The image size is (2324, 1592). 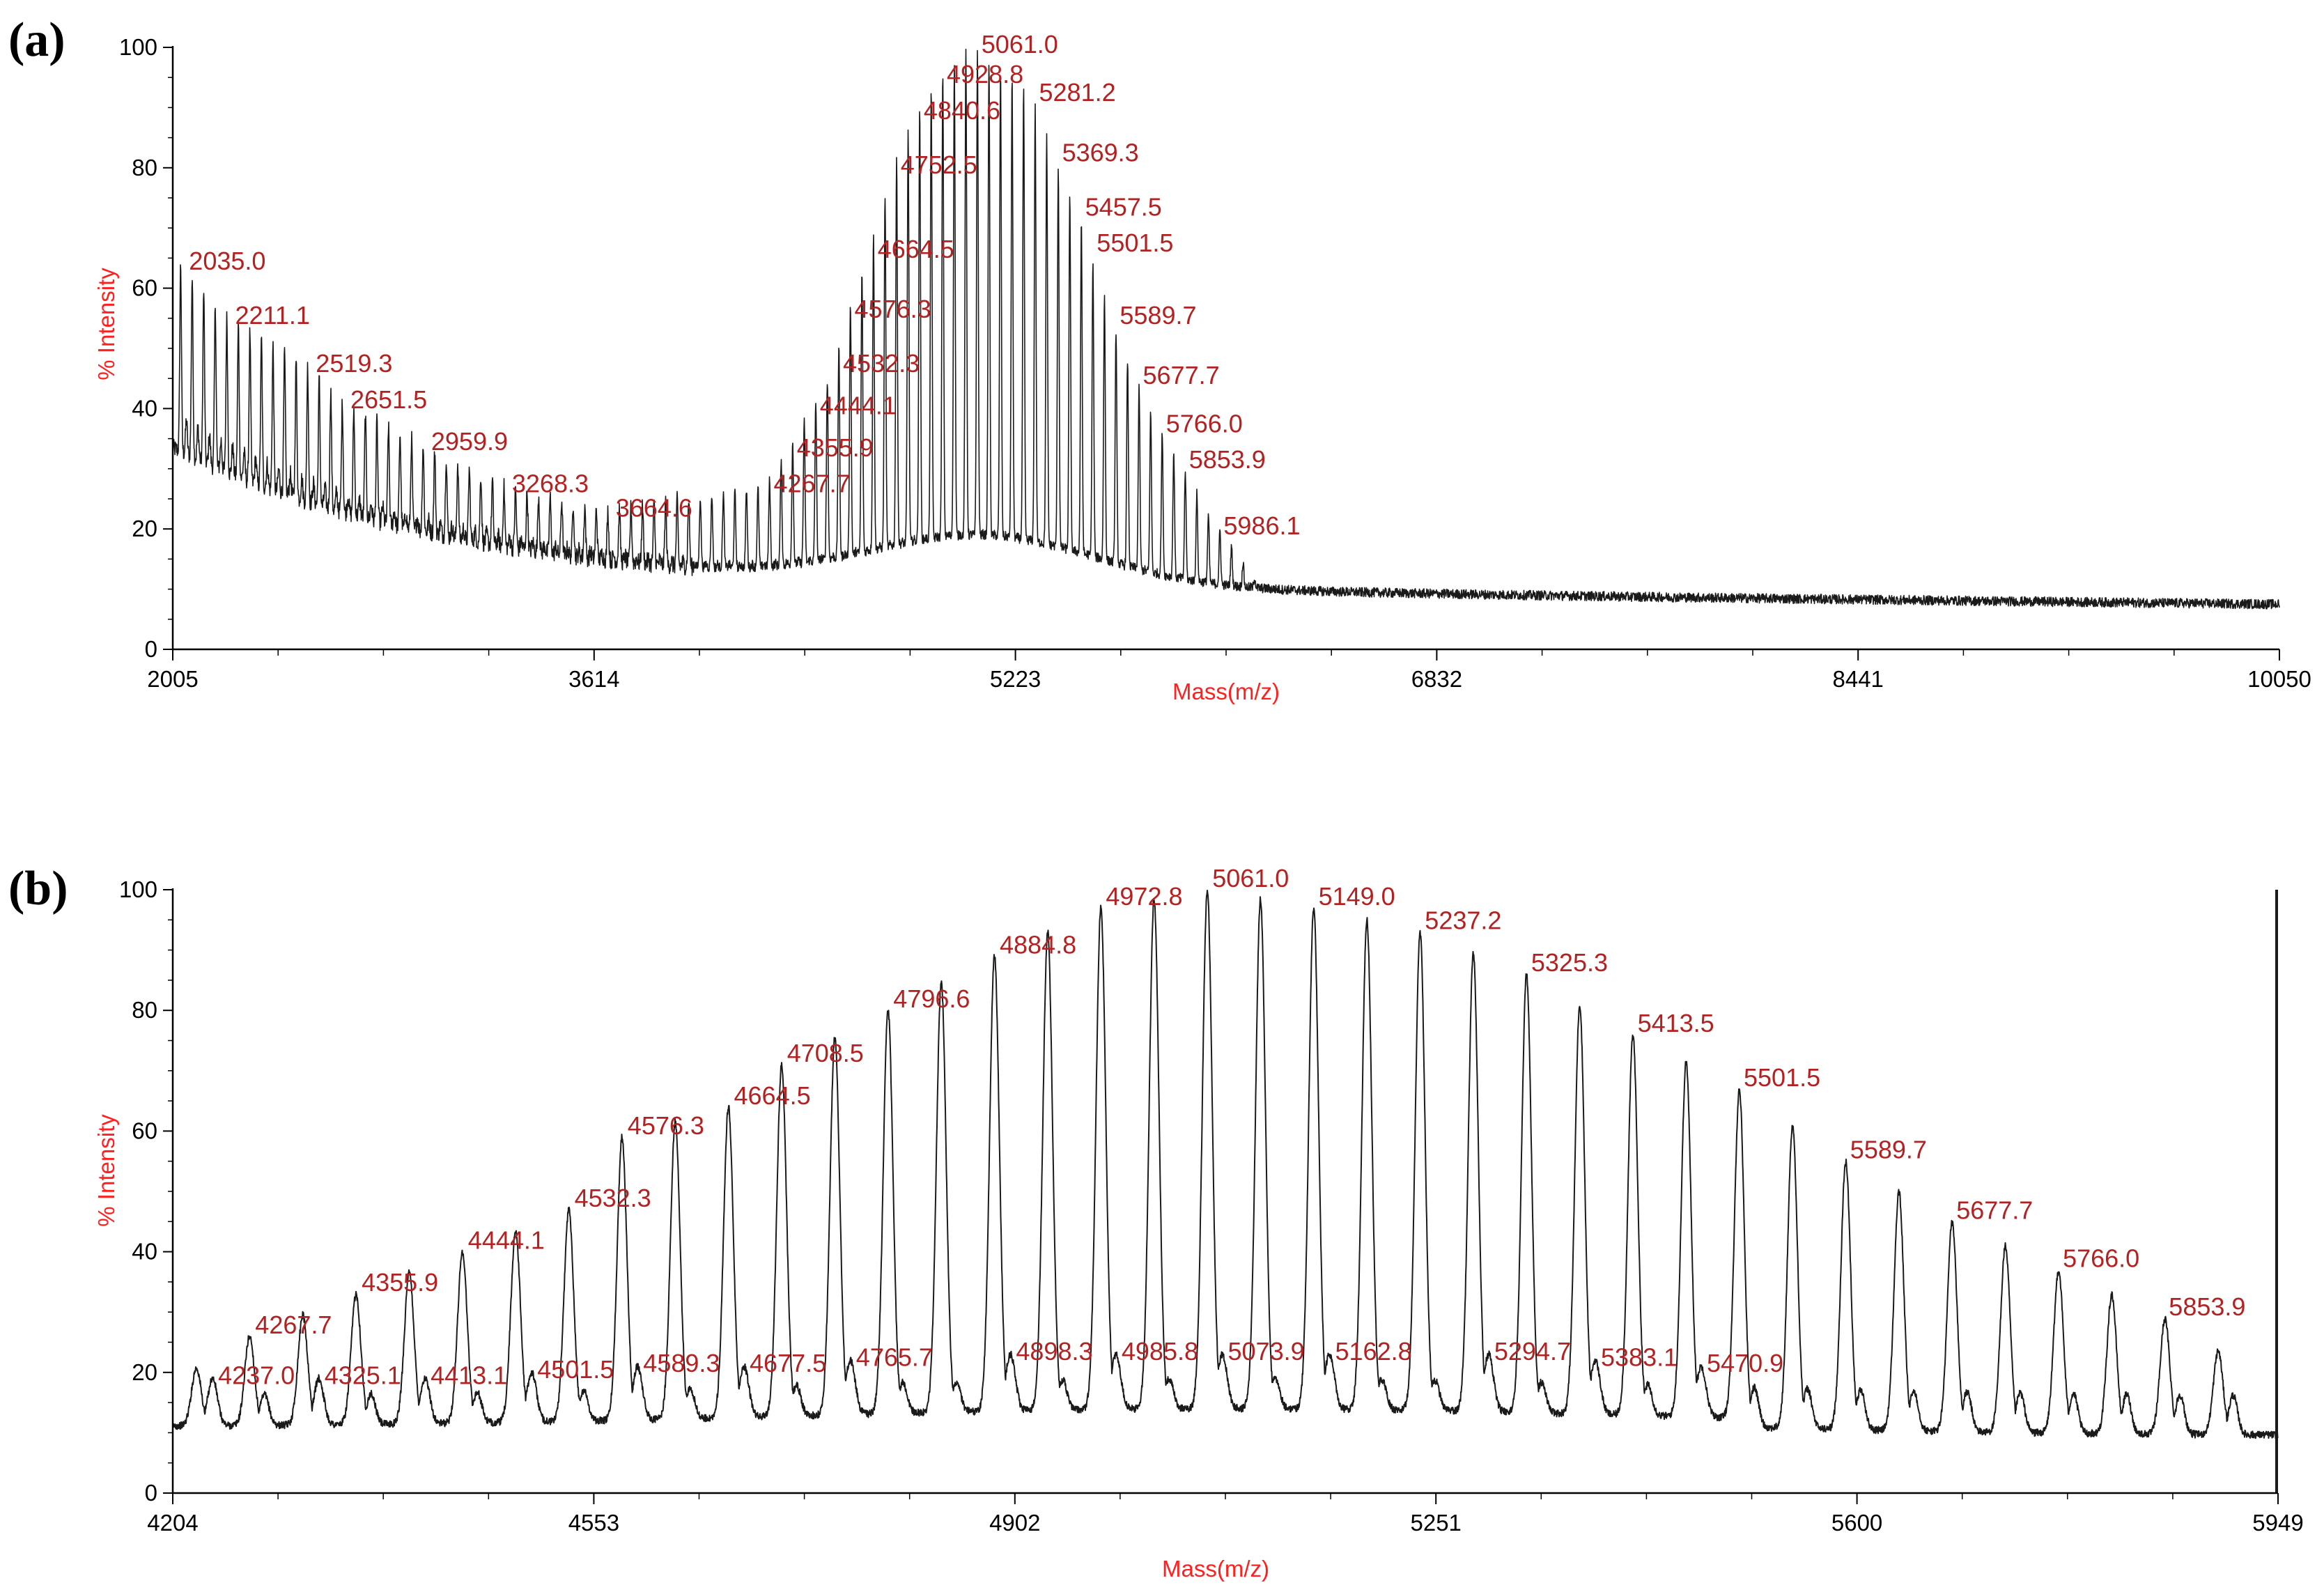 I want to click on peak-label: 4928.8, so click(x=985, y=74).